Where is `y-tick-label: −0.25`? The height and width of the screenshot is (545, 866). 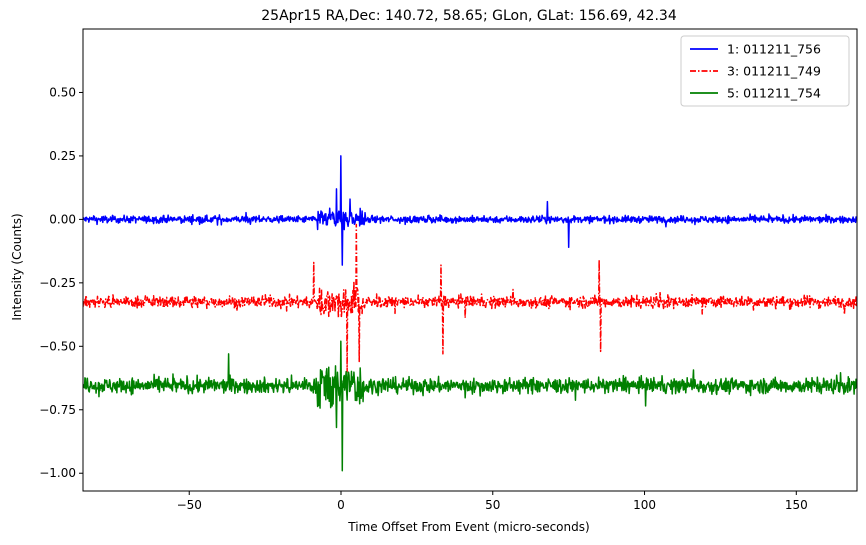 y-tick-label: −0.25 is located at coordinates (57, 283).